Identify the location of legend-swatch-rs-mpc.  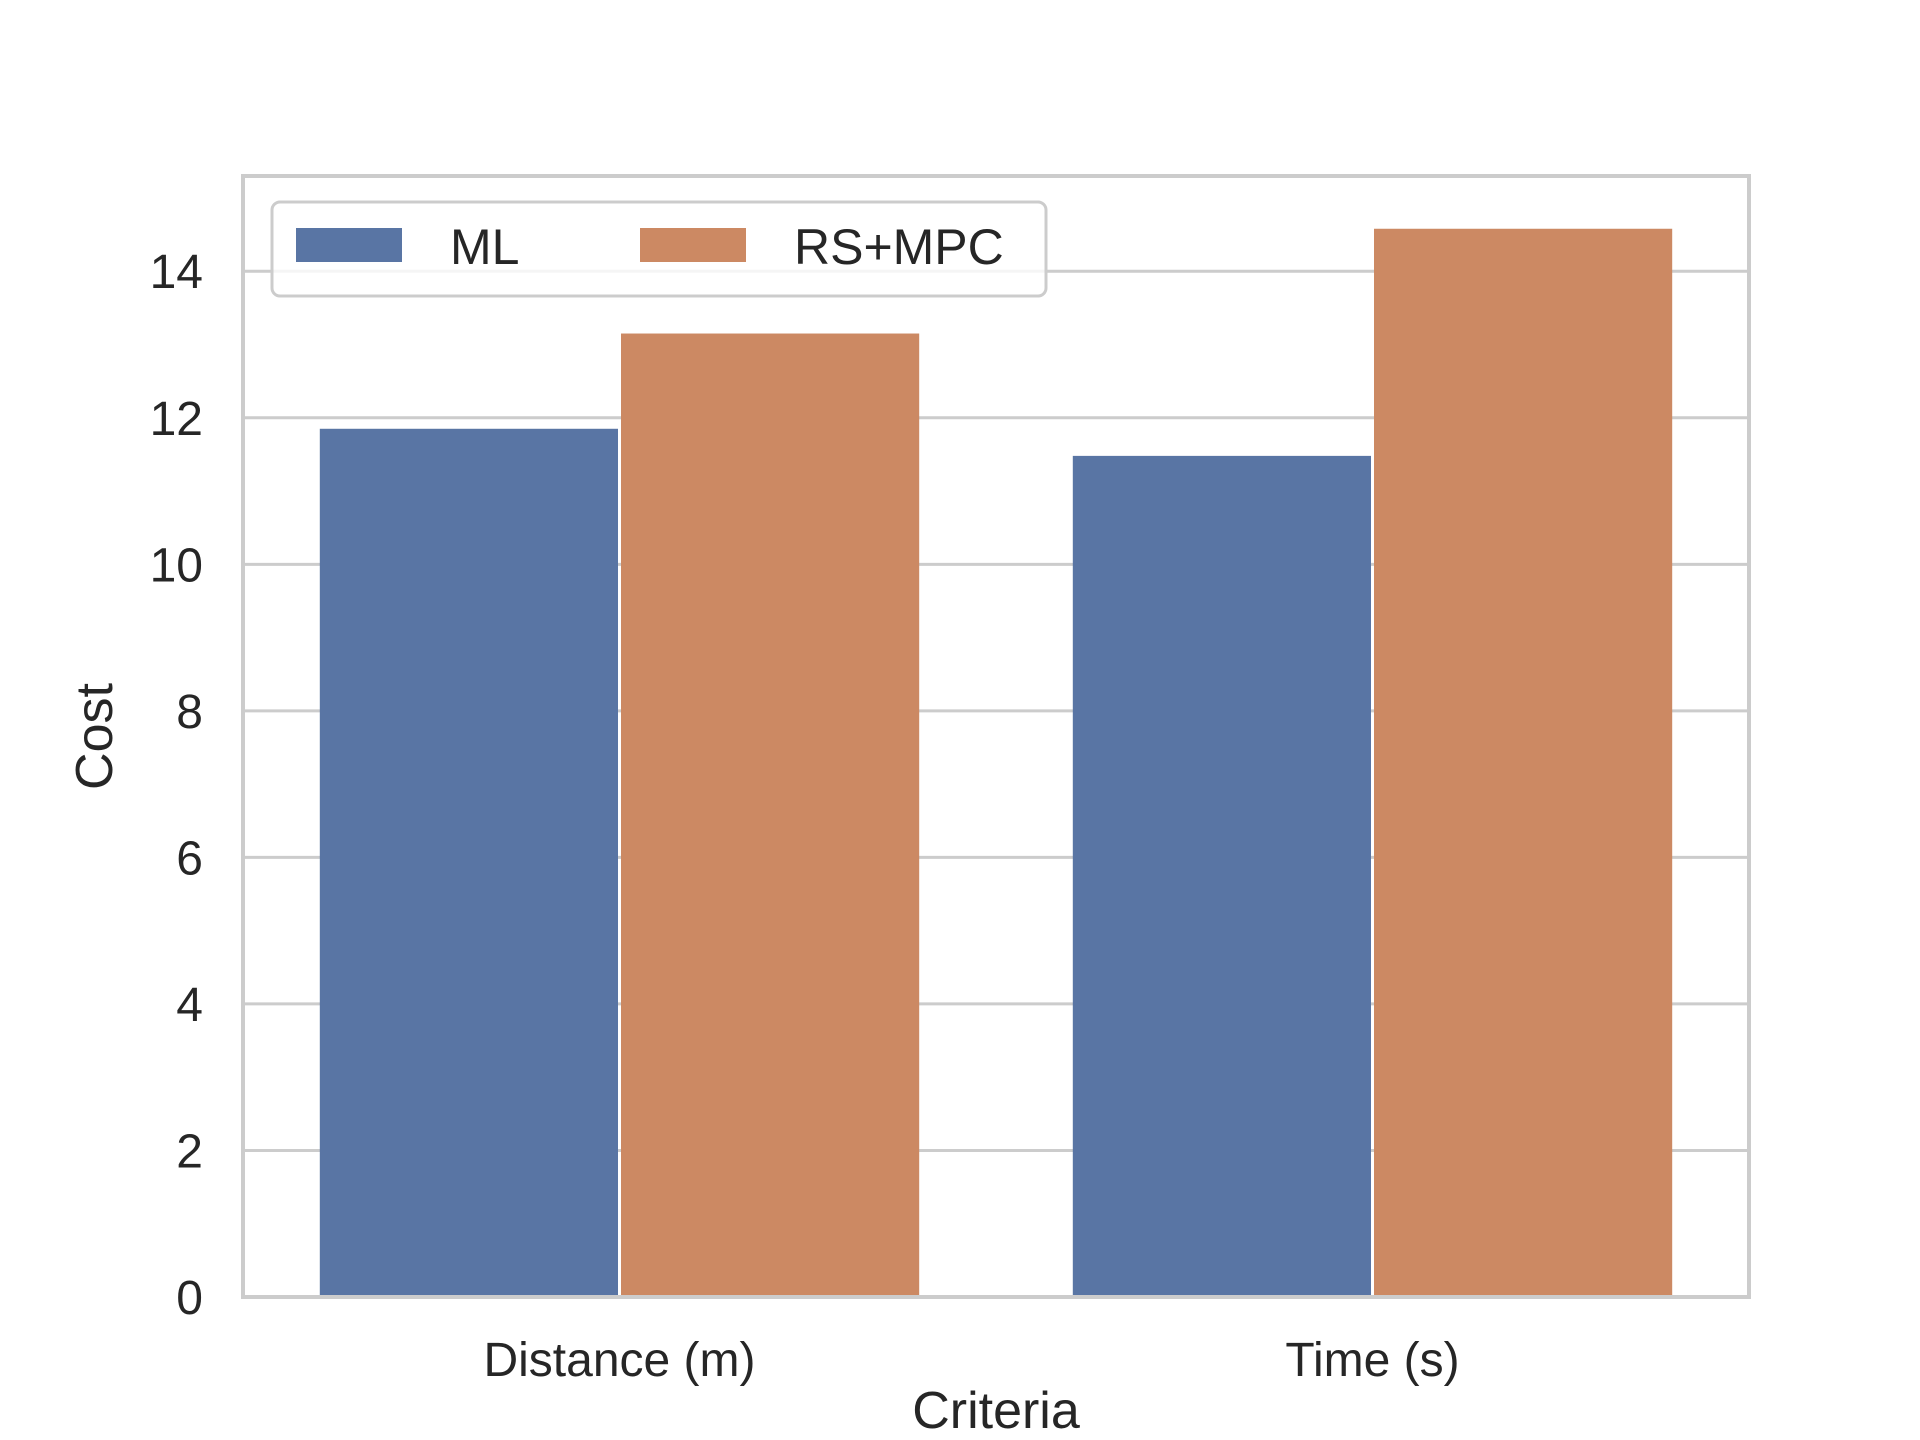
(693, 245).